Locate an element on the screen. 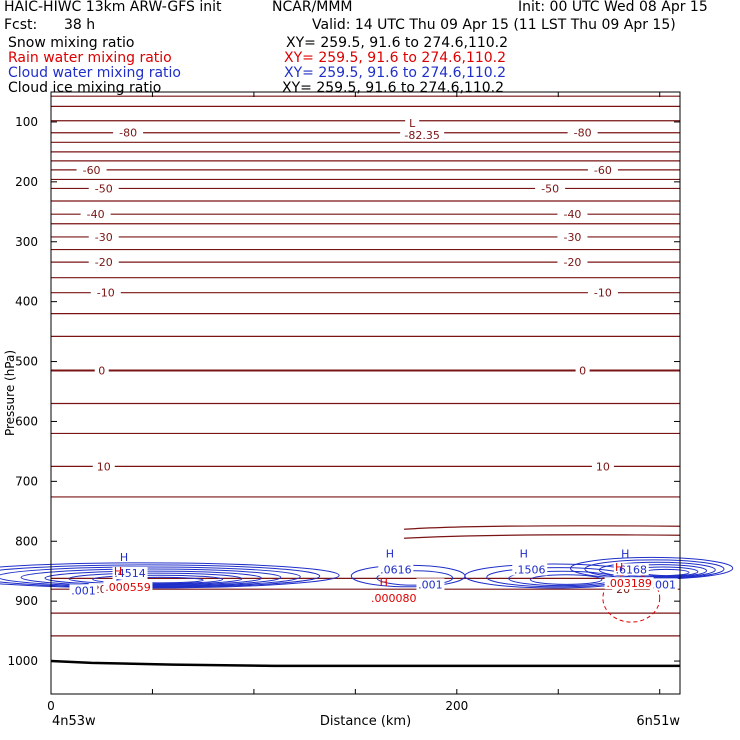 The image size is (740, 740). x-axis-title: Distance (km) is located at coordinates (365, 721).